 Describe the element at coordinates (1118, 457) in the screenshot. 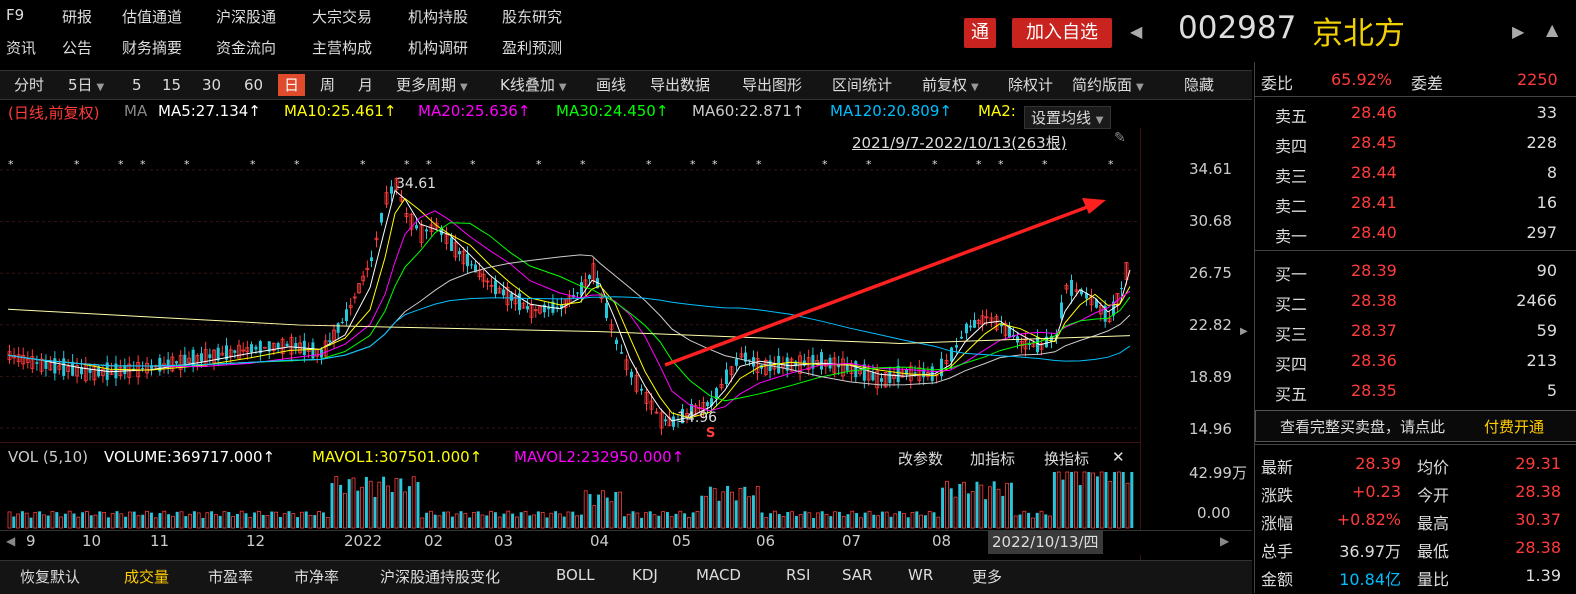

I see `close-icon: ✕` at that location.